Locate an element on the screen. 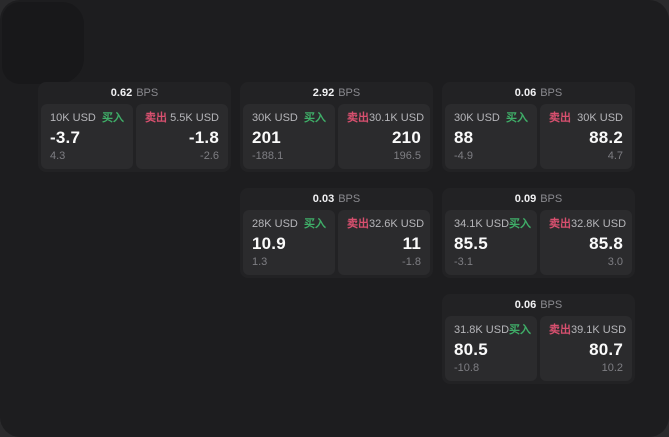  sell-panel: 卖出 30.1K USD 210 196.5 is located at coordinates (384, 136).